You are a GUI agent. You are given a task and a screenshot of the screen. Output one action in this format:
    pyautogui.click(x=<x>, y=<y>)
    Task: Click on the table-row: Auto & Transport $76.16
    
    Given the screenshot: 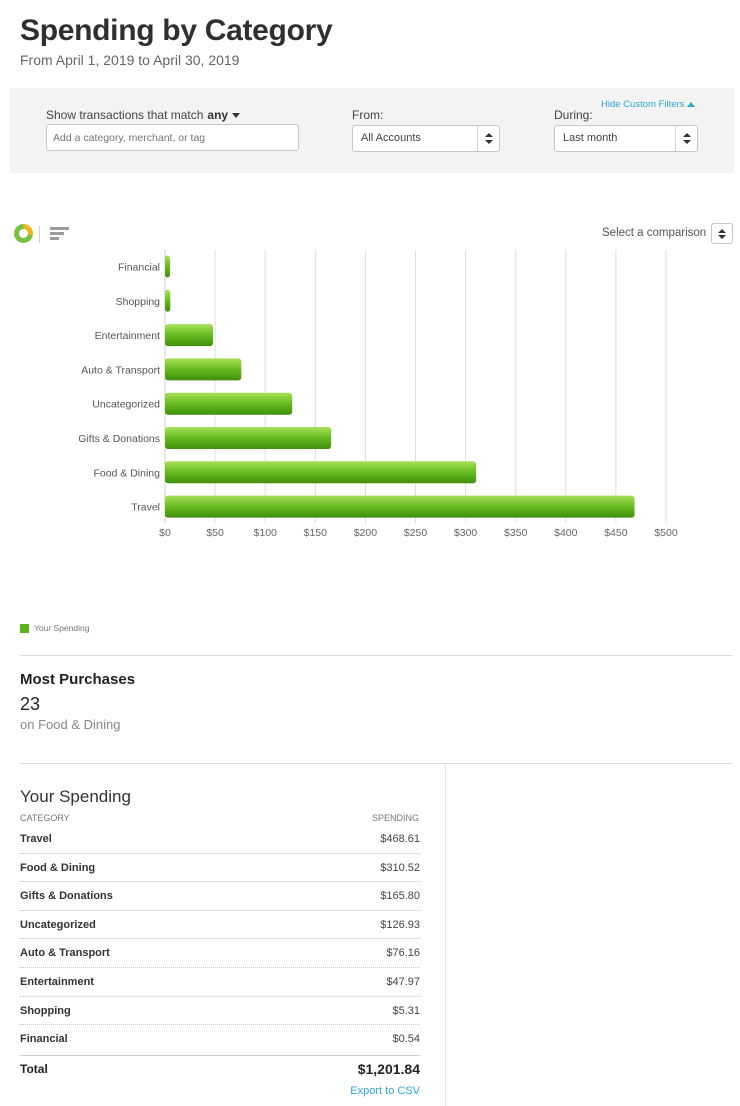 What is the action you would take?
    pyautogui.click(x=220, y=953)
    